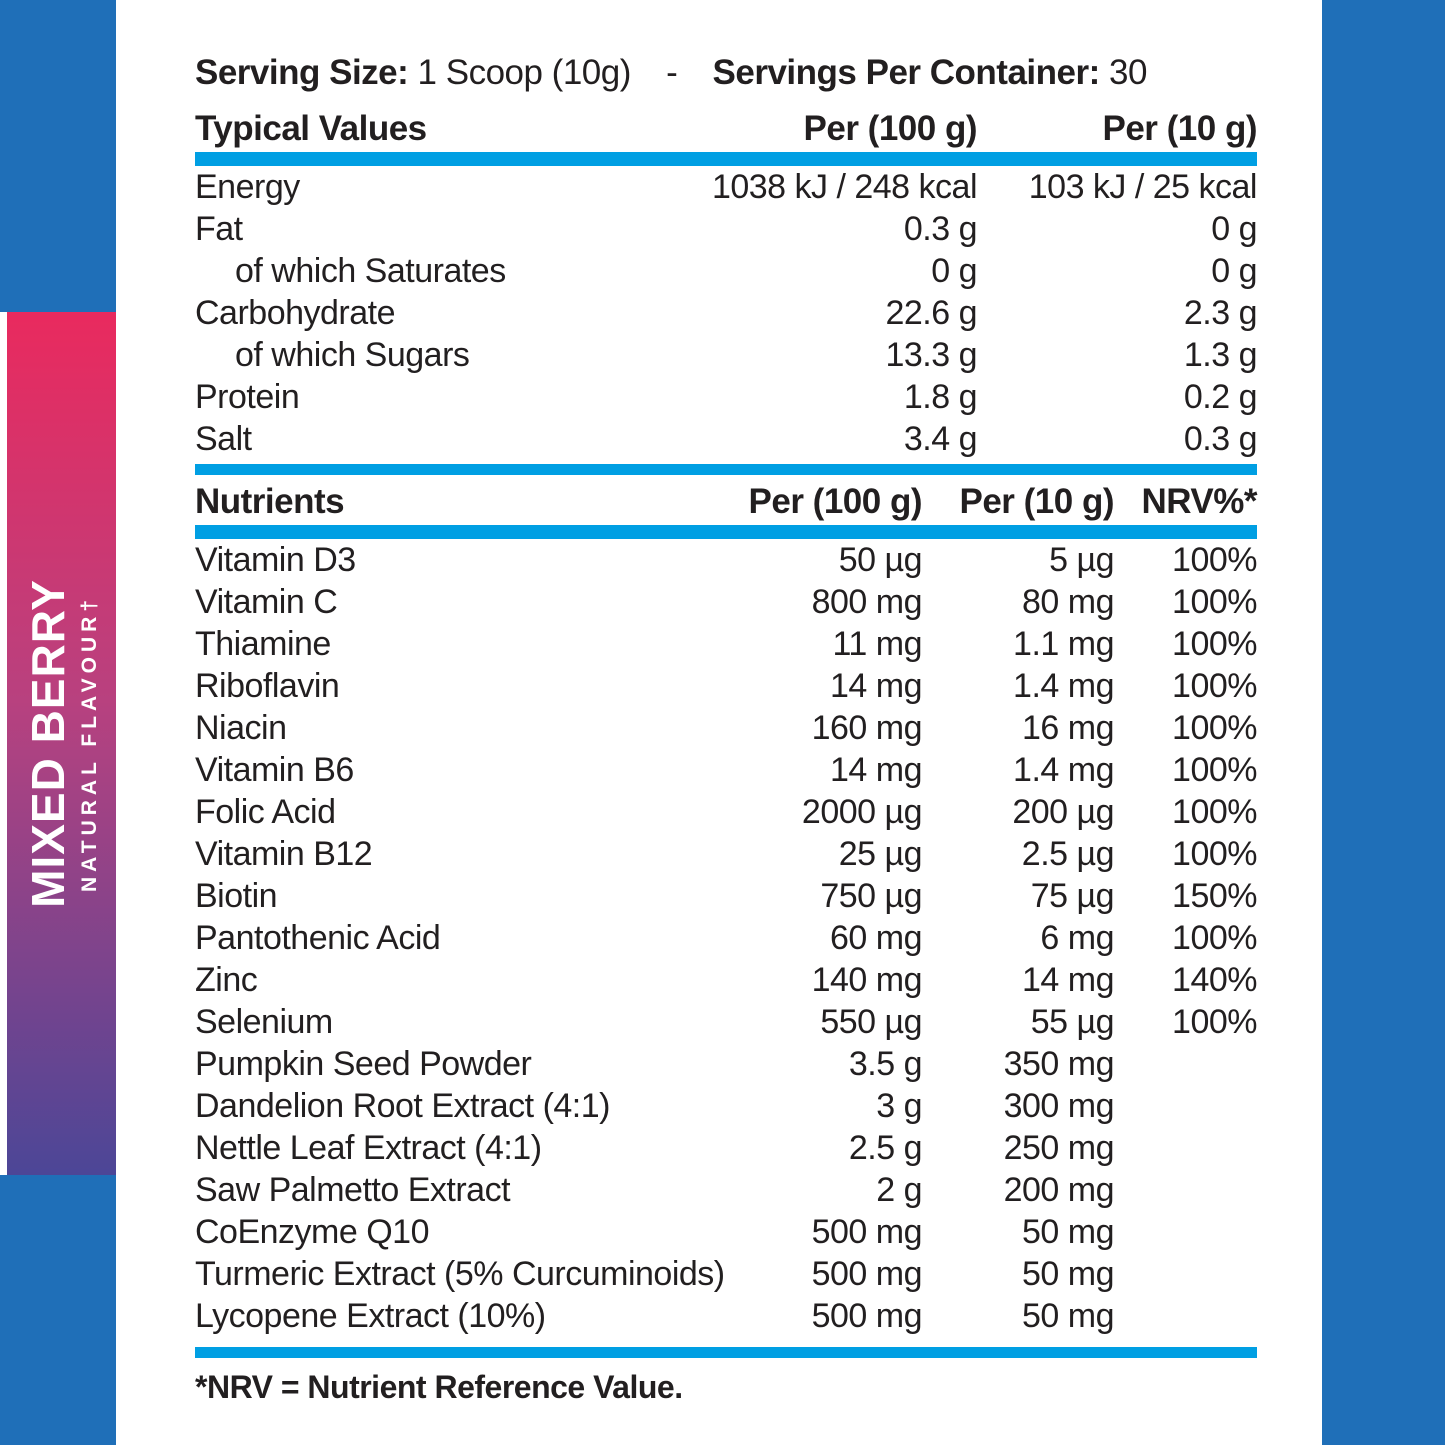 The width and height of the screenshot is (1445, 1445). What do you see at coordinates (275, 560) in the screenshot?
I see `row-label: Vitamin D3` at bounding box center [275, 560].